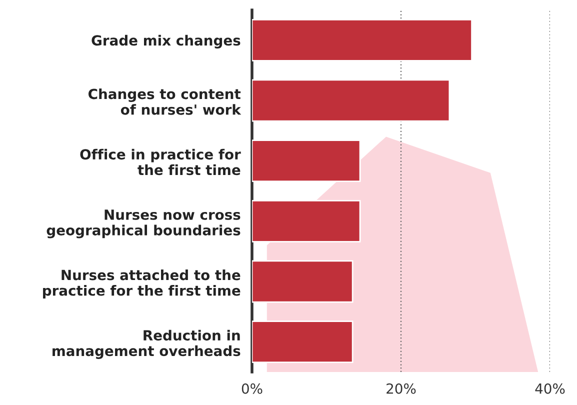 The image size is (577, 405). I want to click on y-tick-label: Nurses attached to the practice for the first time, so click(141, 284).